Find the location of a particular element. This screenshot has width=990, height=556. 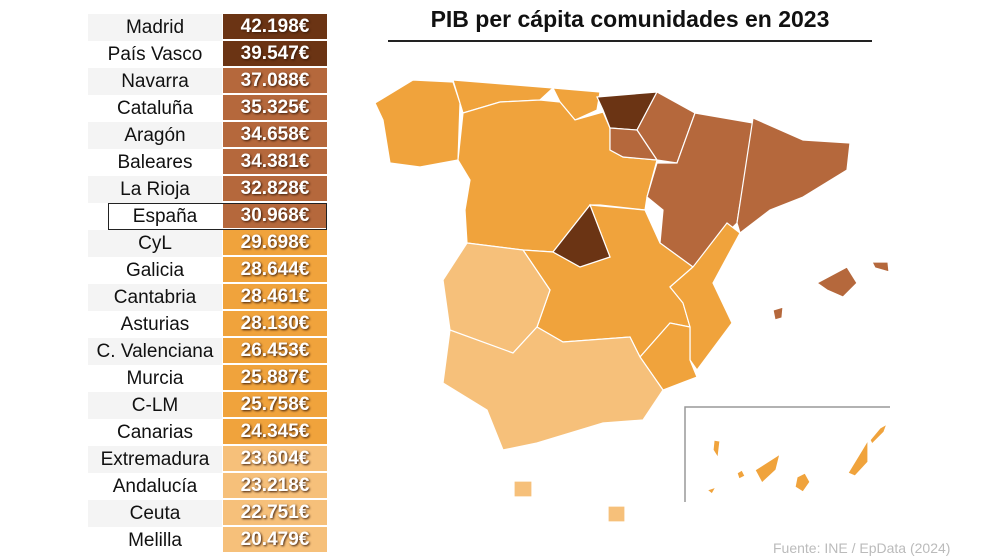

region-value: 23.604€ is located at coordinates (275, 459).